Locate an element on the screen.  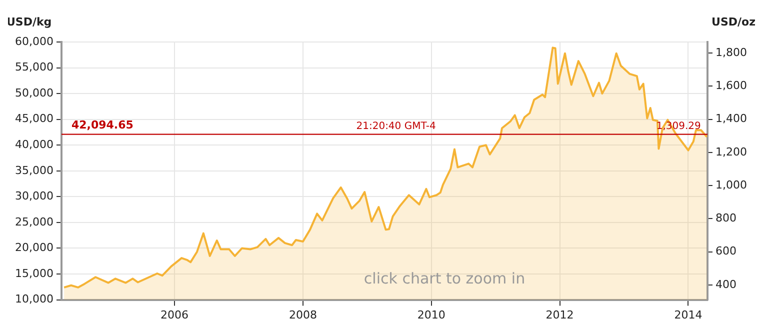
y-tick-label: 55,000 is located at coordinates (34, 67).